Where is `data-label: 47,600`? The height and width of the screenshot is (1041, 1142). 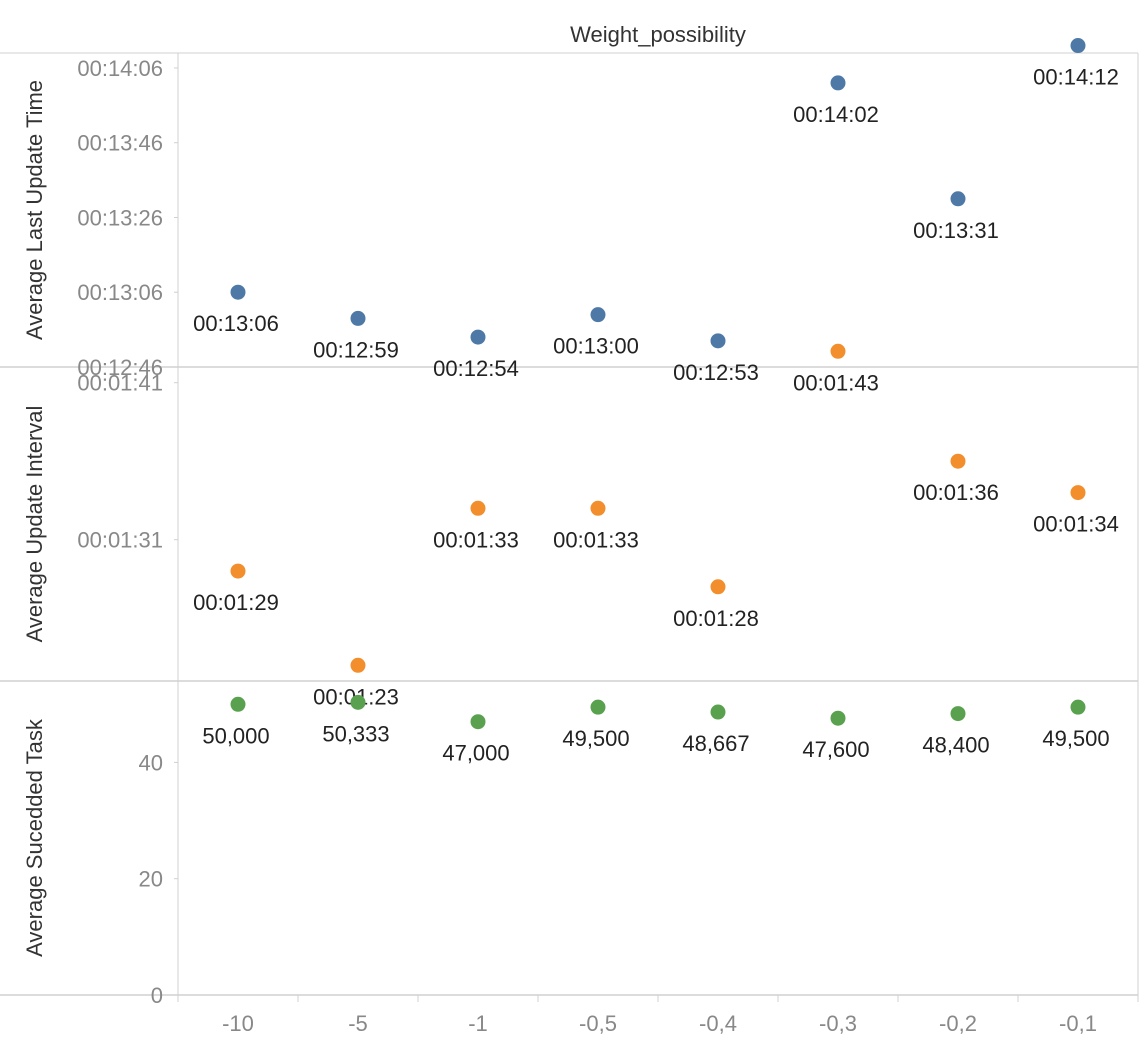
data-label: 47,600 is located at coordinates (835, 749).